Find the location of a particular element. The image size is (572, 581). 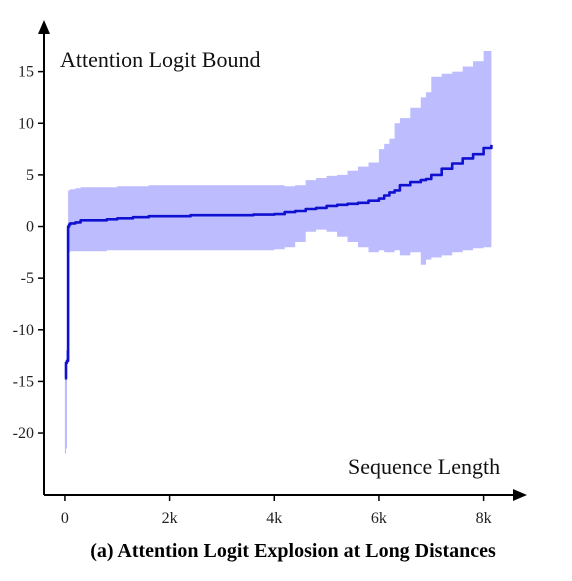

y-tick-label: -20 is located at coordinates (23, 433).